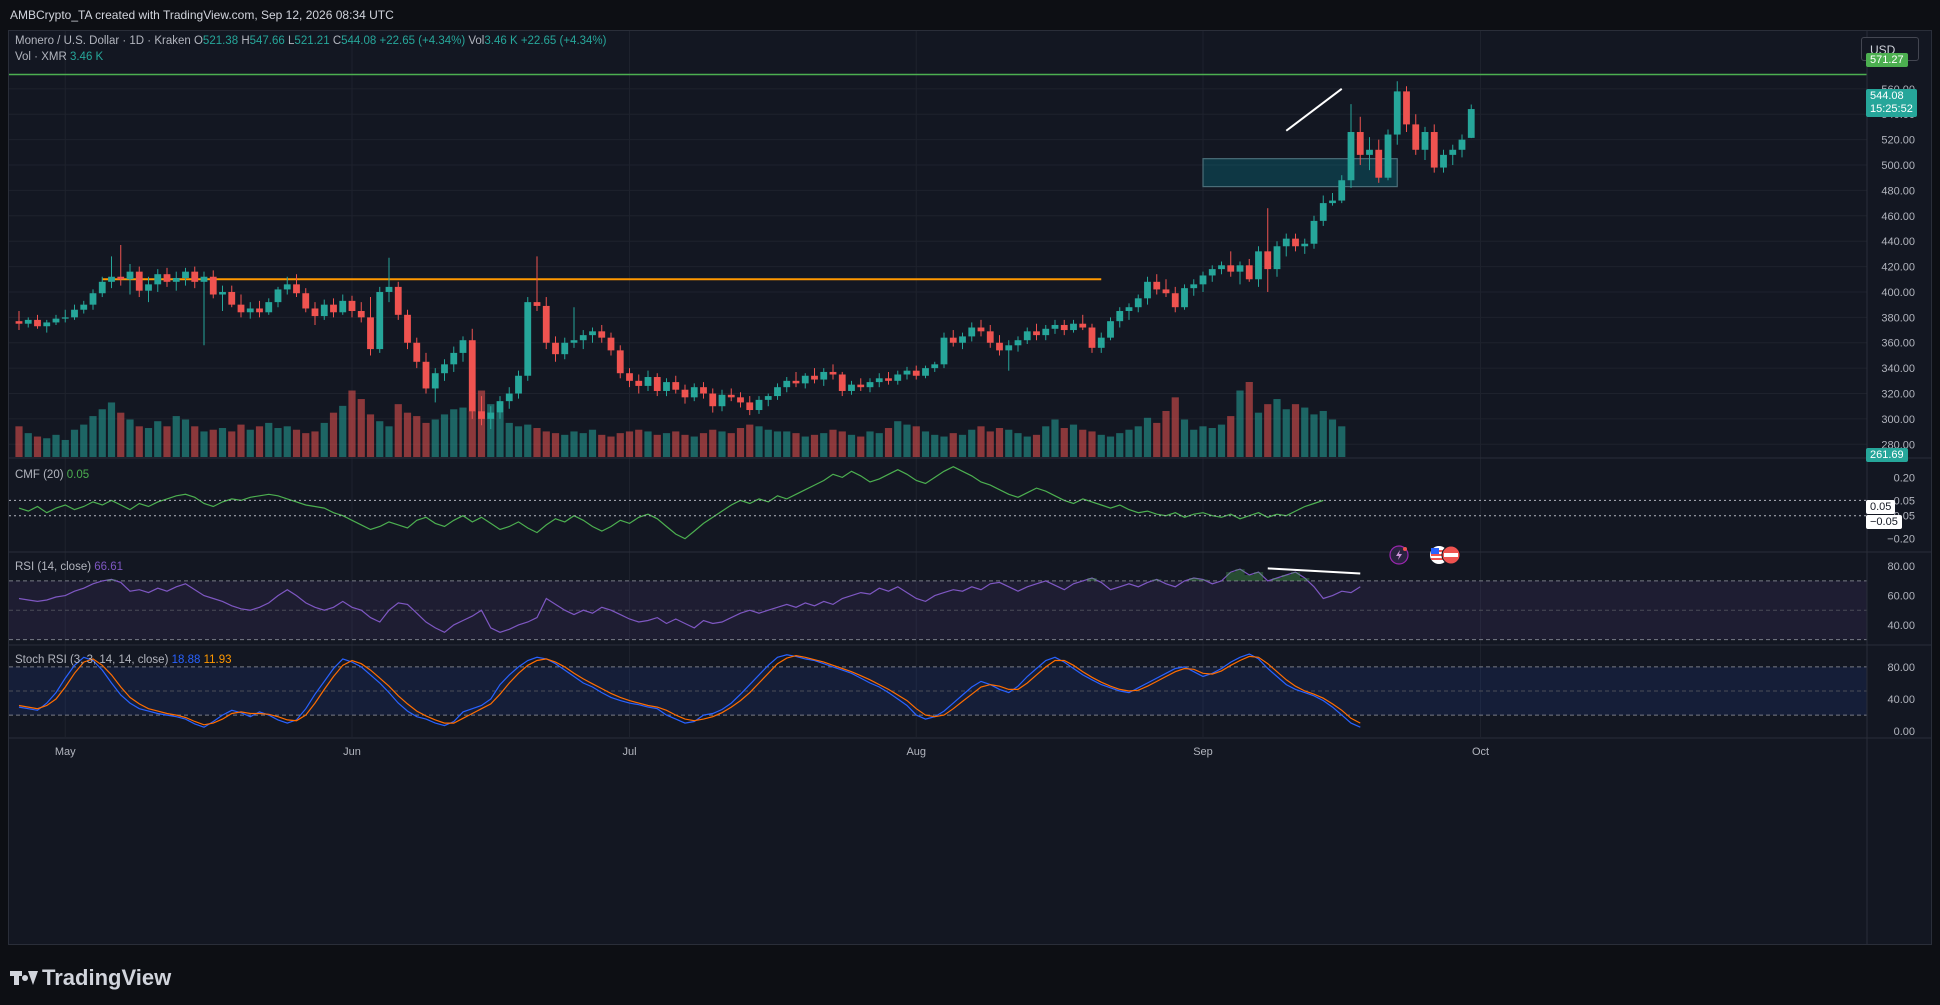 The height and width of the screenshot is (1005, 1940). Describe the element at coordinates (1898, 369) in the screenshot. I see `price-tick-label: 340.00` at that location.